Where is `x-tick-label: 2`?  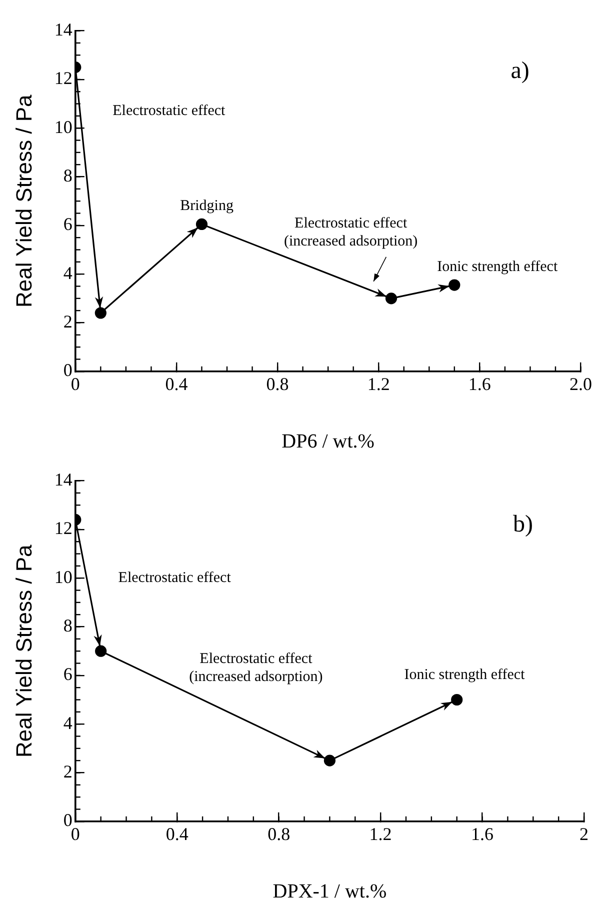 x-tick-label: 2 is located at coordinates (584, 834).